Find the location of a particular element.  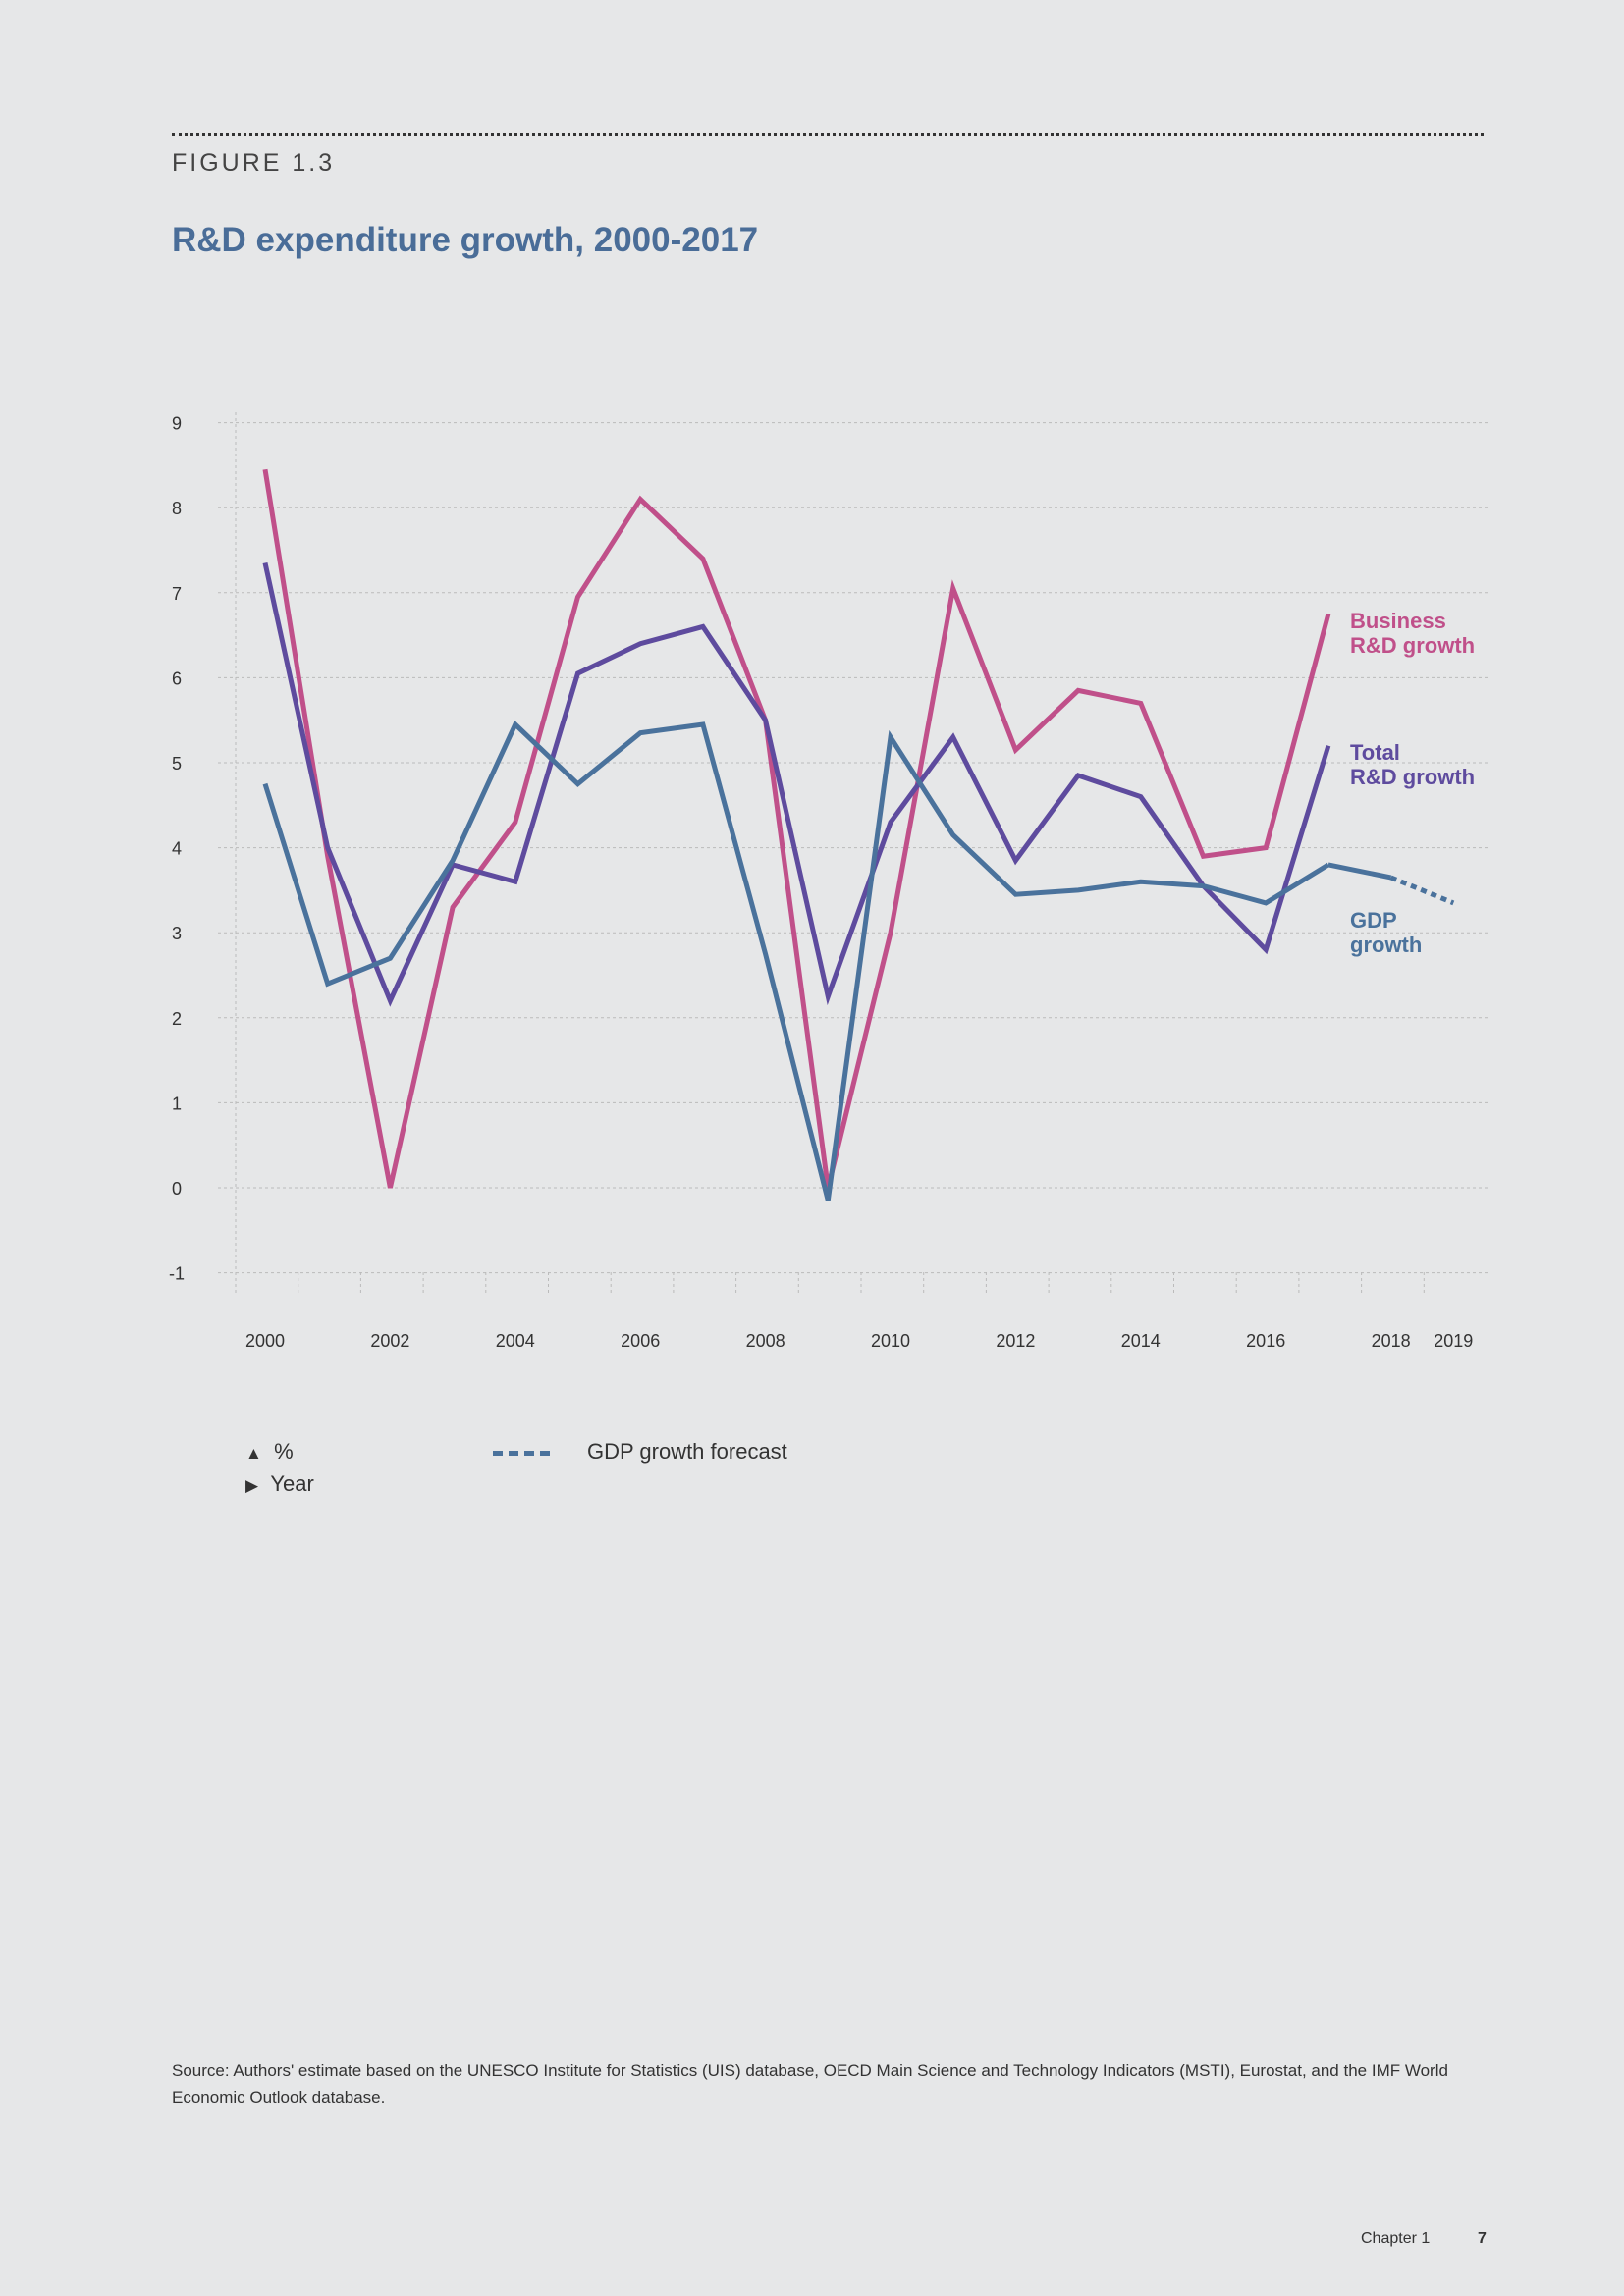

triangle-up-icon: ▲ is located at coordinates (253, 1453).